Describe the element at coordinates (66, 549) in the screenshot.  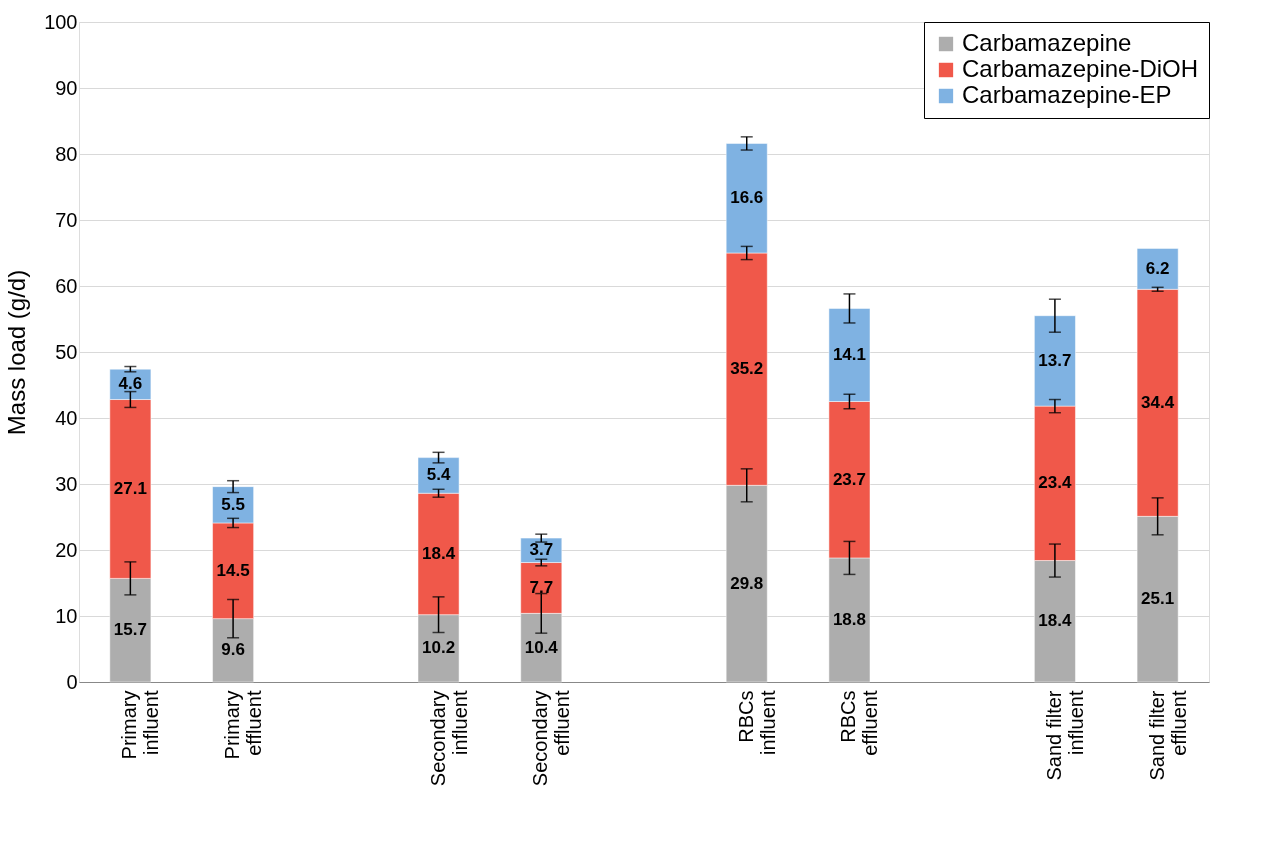
I see `y-tick-label: 20` at that location.